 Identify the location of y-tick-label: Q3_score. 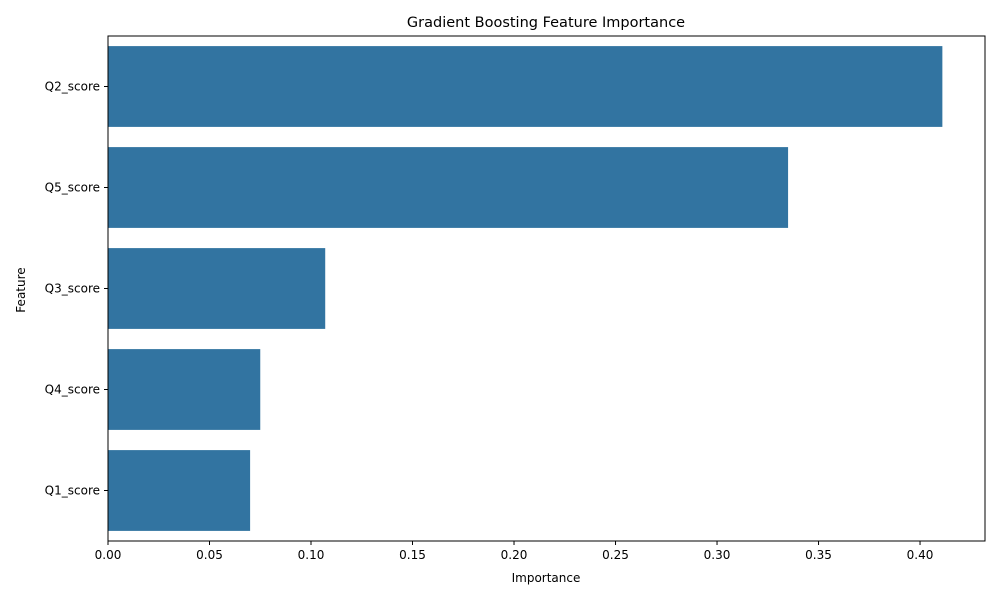
(72, 289).